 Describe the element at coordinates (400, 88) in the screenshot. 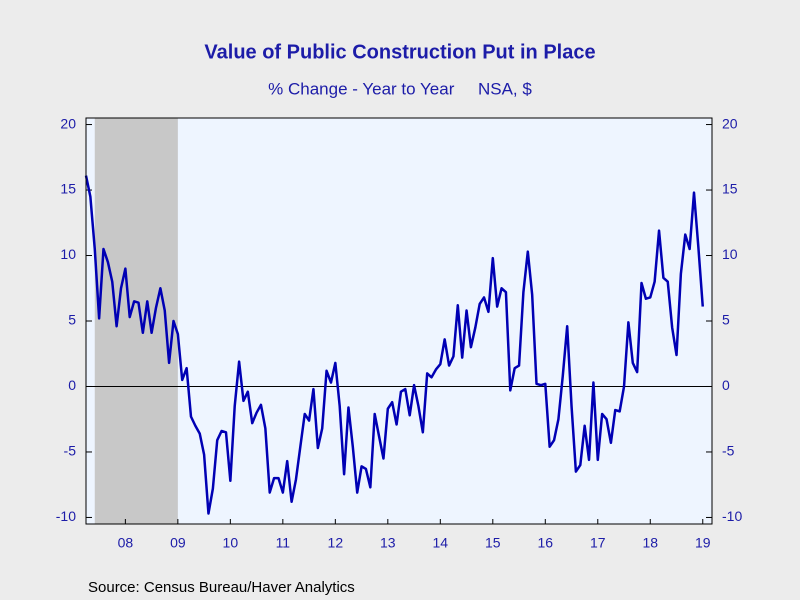

I see `chart-subtitle: % Change - Year to Year NSA, $` at that location.